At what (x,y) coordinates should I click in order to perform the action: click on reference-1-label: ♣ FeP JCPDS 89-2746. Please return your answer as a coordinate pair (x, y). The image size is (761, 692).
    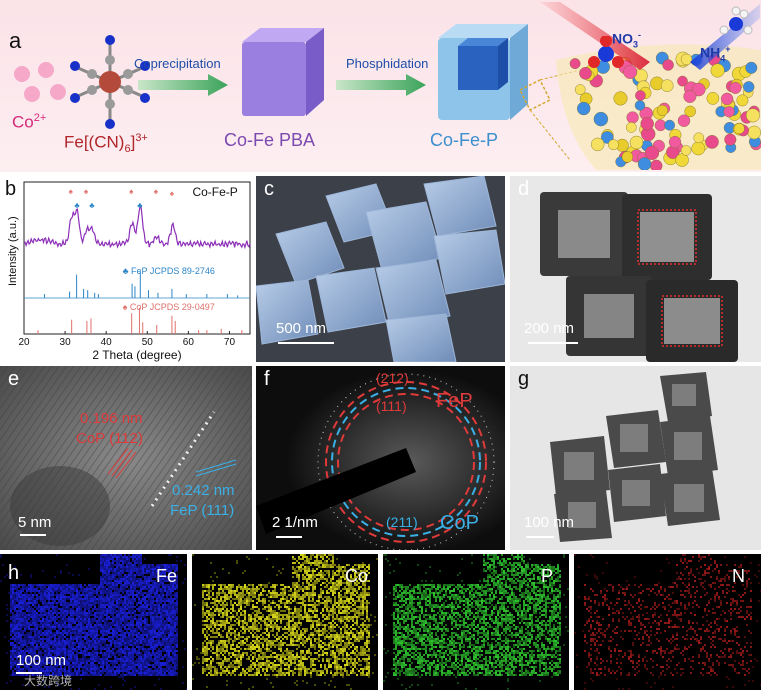
    Looking at the image, I should click on (169, 271).